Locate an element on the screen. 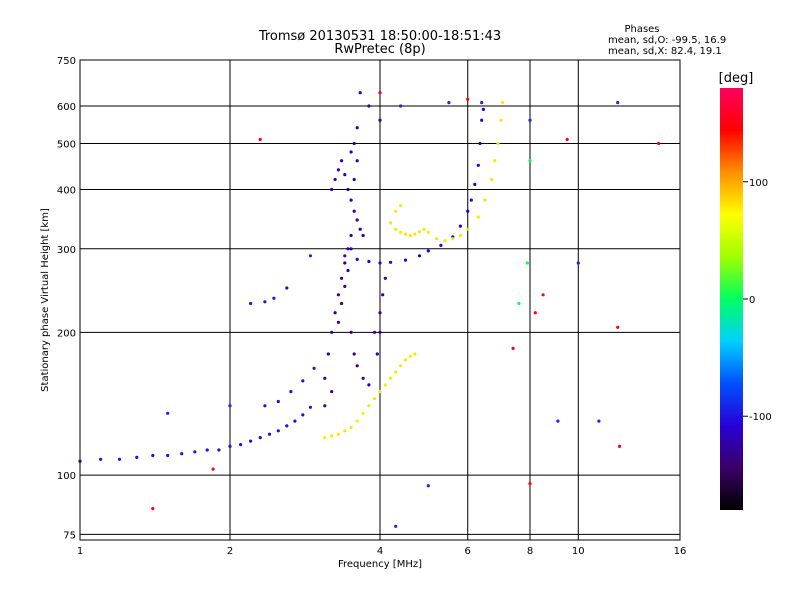 The width and height of the screenshot is (800, 600). x-axis-label: Frequency [MHz] is located at coordinates (380, 564).